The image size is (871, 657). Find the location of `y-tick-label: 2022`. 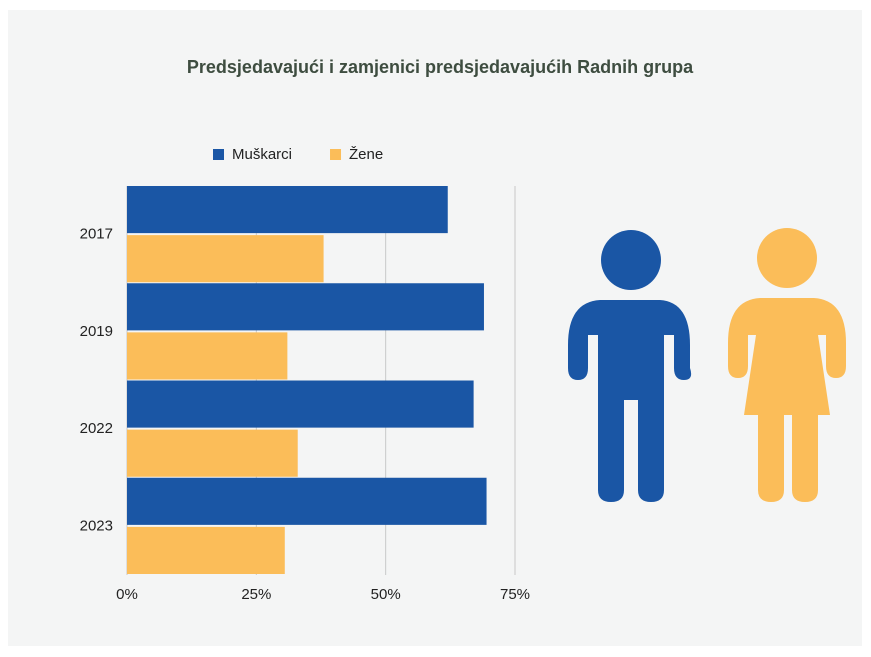

y-tick-label: 2022 is located at coordinates (96, 428).